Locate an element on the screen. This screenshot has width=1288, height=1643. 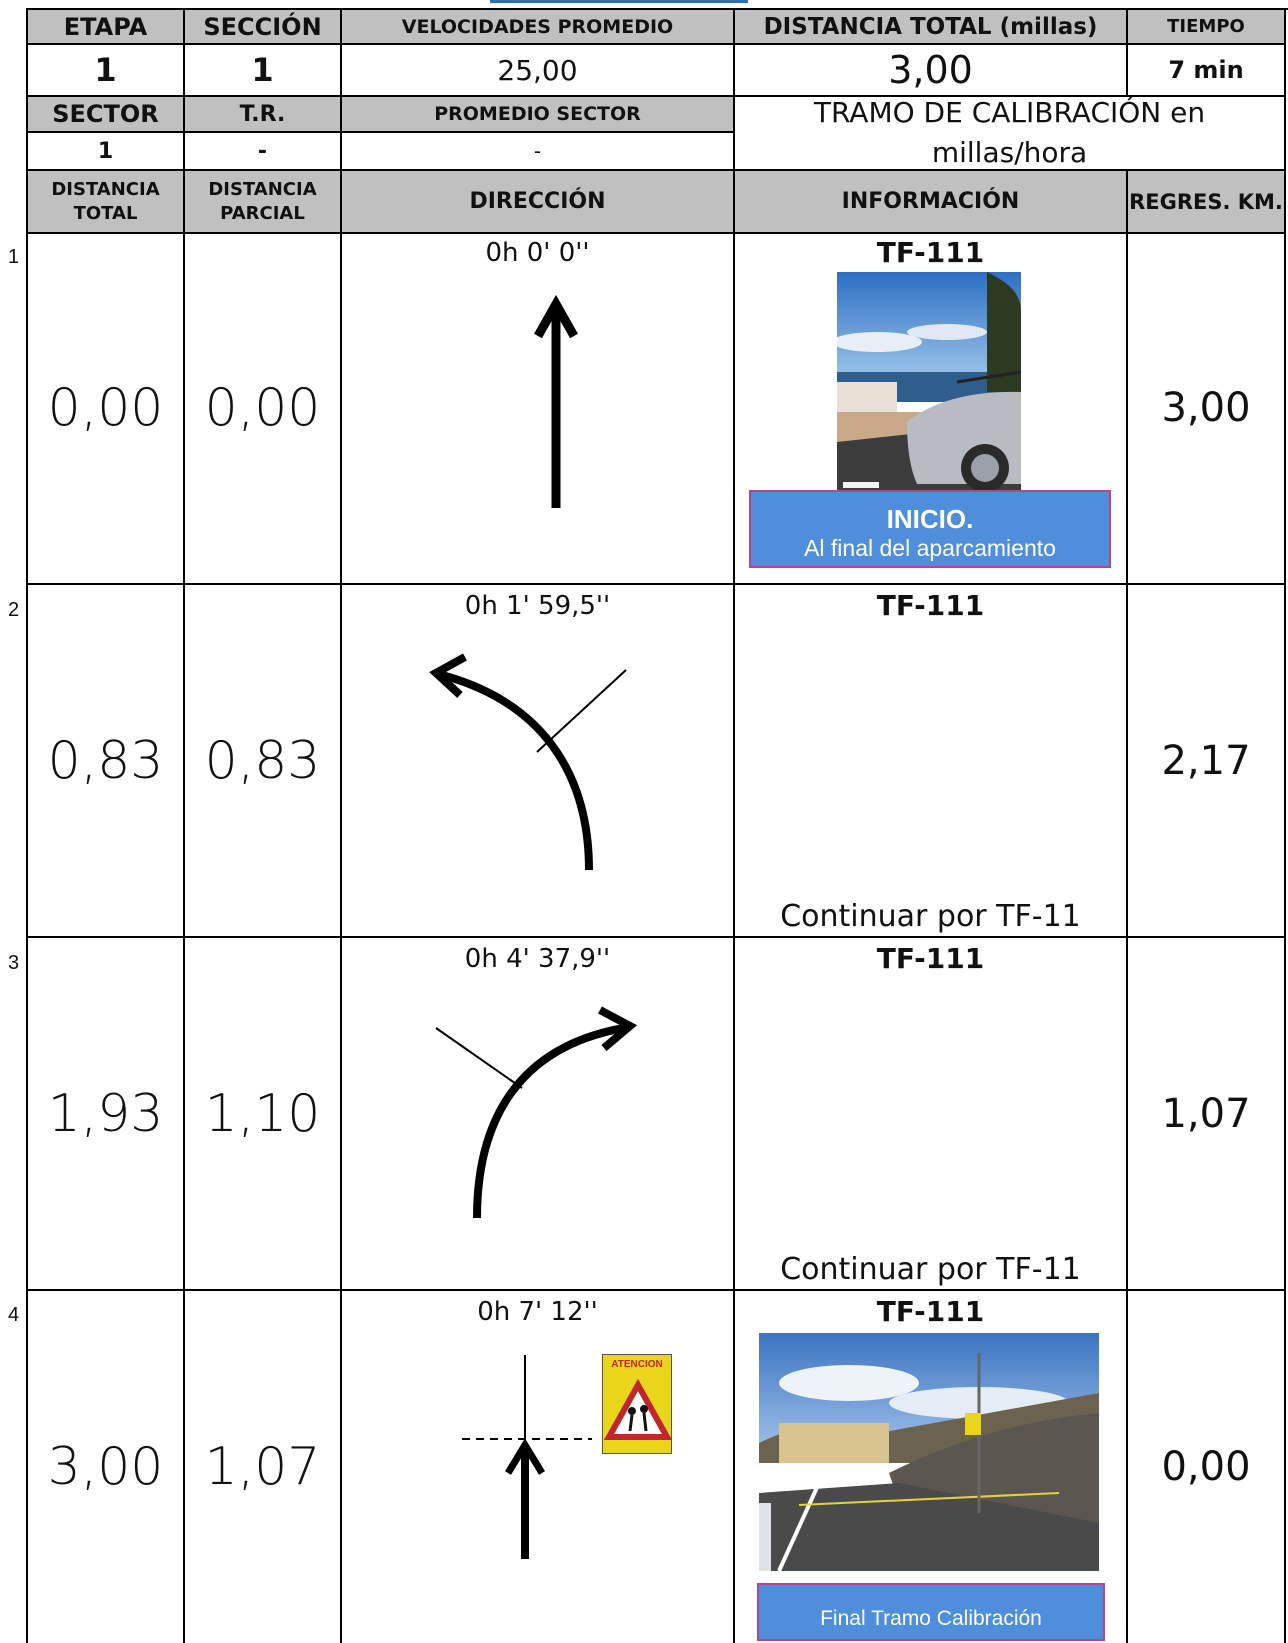
regres-cell: 2,17 is located at coordinates (1207, 761).